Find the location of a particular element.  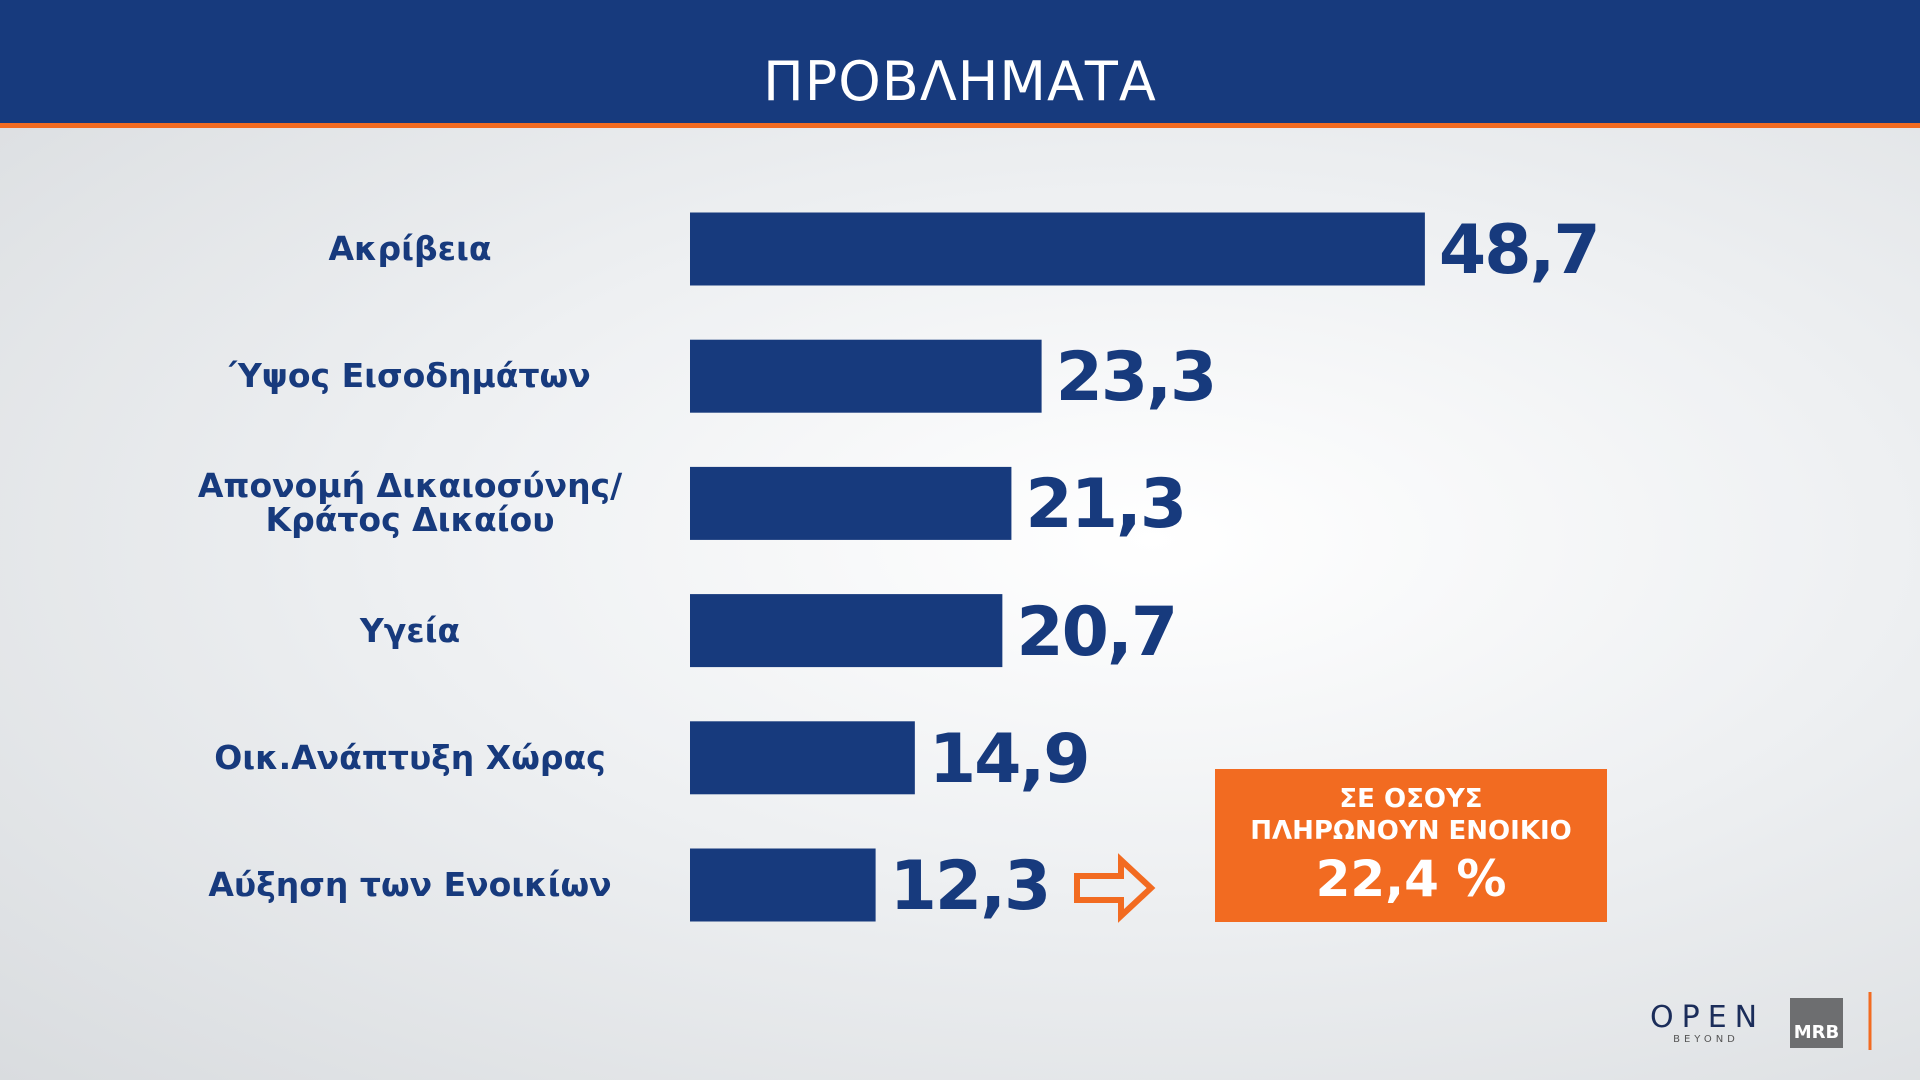

callout-line: ΠΛΗΡΩΝΟΥΝ ΕΝΟΙΚΙΟ is located at coordinates (1411, 831).